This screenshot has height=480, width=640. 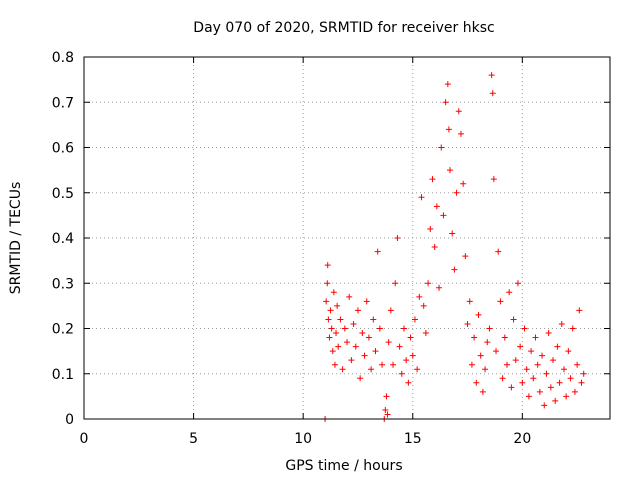 What do you see at coordinates (303, 439) in the screenshot?
I see `x-tick-label: 10` at bounding box center [303, 439].